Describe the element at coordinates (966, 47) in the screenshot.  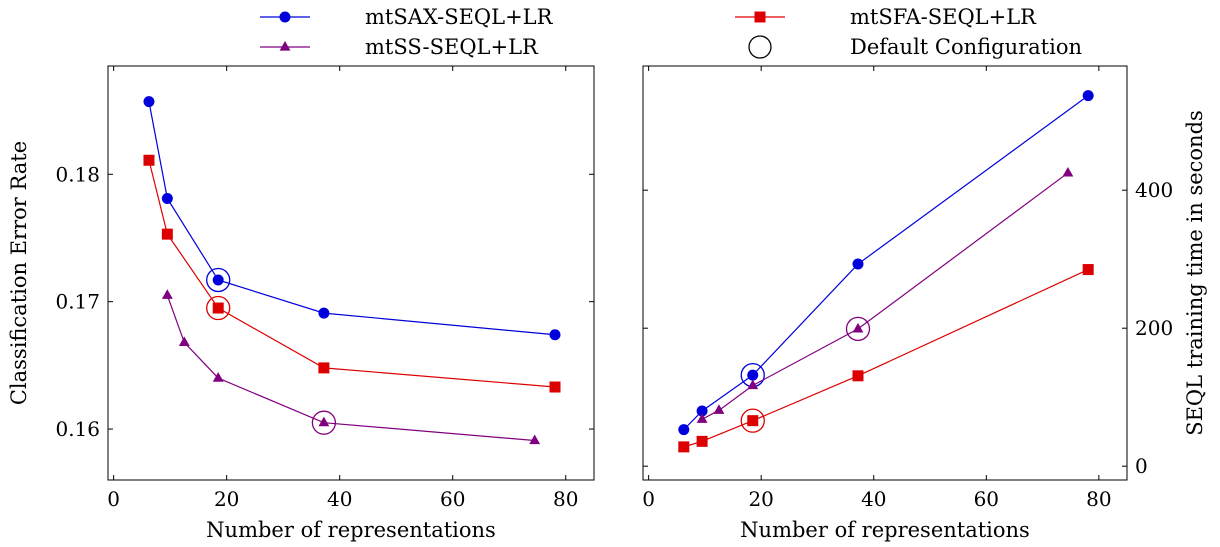
I see `legend-label: Default Configuration` at that location.